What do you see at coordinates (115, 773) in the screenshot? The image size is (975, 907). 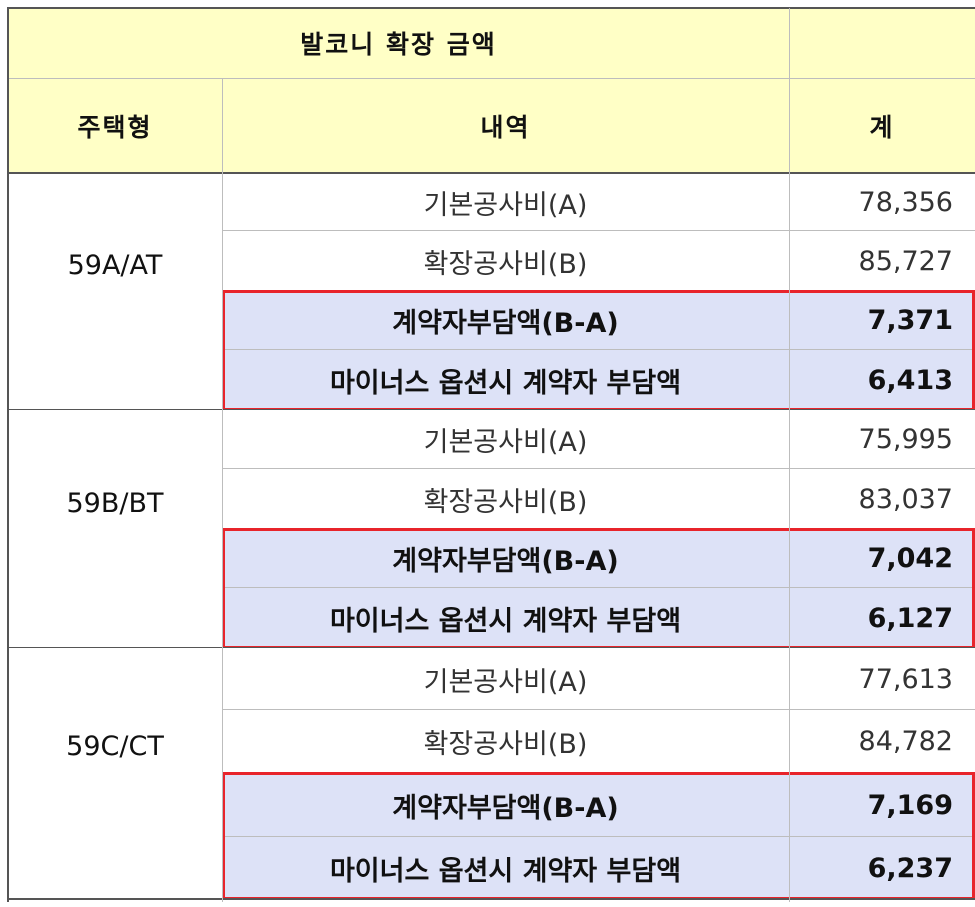 I see `housing-type-cell: 59C/CT` at bounding box center [115, 773].